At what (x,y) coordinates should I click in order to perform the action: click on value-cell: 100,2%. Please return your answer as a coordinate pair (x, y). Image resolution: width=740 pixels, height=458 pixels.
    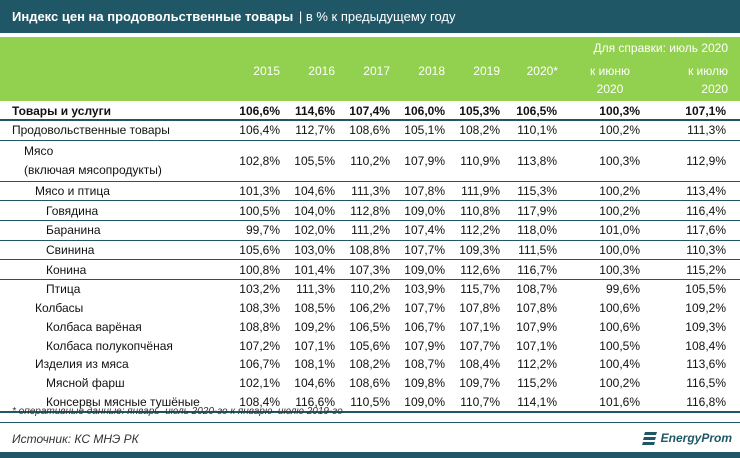
    Looking at the image, I should click on (598, 130).